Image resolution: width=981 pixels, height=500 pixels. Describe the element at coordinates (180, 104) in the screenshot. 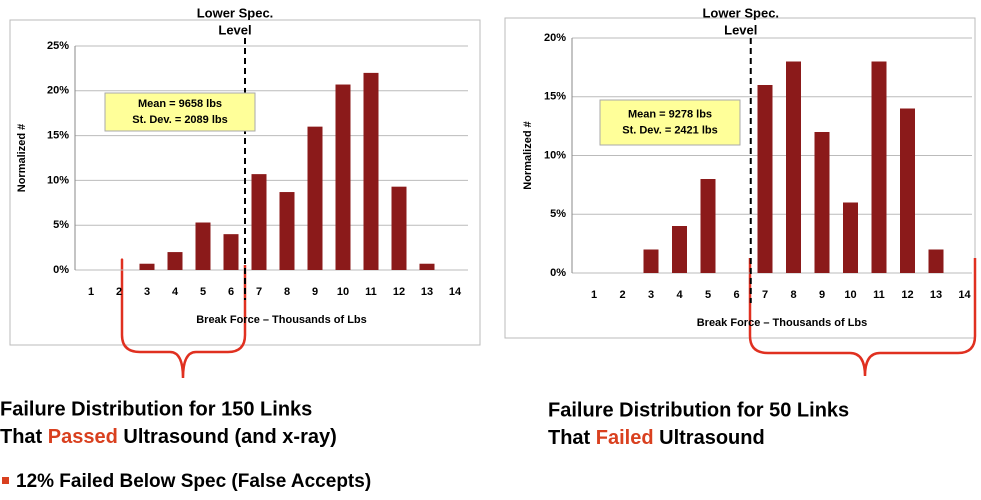

I see `annotation-text: Mean = 9658 lbs` at that location.